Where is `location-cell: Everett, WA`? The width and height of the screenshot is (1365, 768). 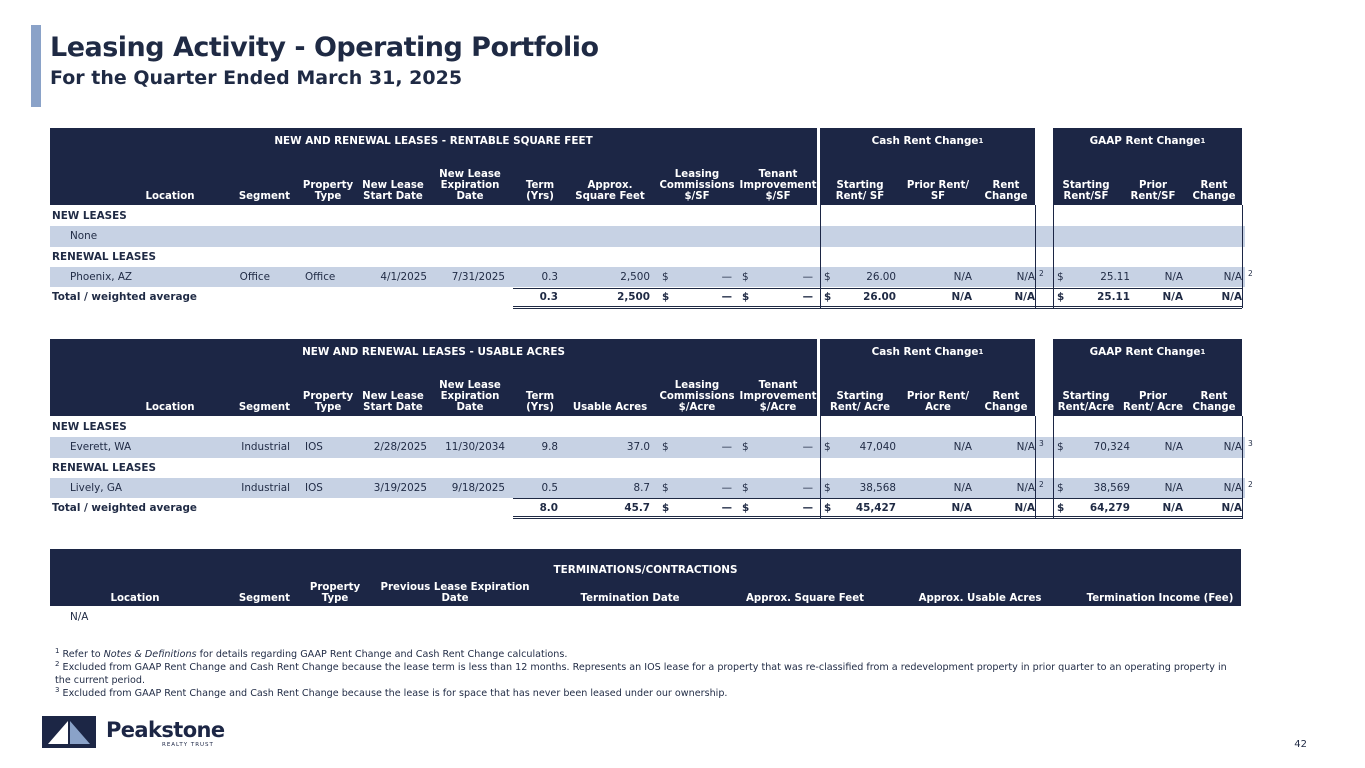 location-cell: Everett, WA is located at coordinates (101, 447).